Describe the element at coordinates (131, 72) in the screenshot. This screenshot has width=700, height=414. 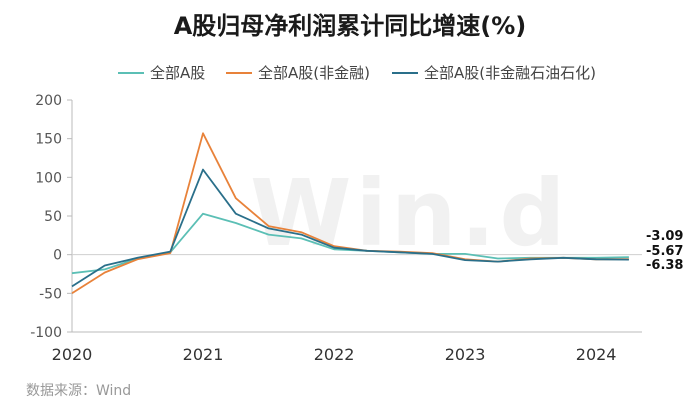
I see `legend-swatch-all-a` at that location.